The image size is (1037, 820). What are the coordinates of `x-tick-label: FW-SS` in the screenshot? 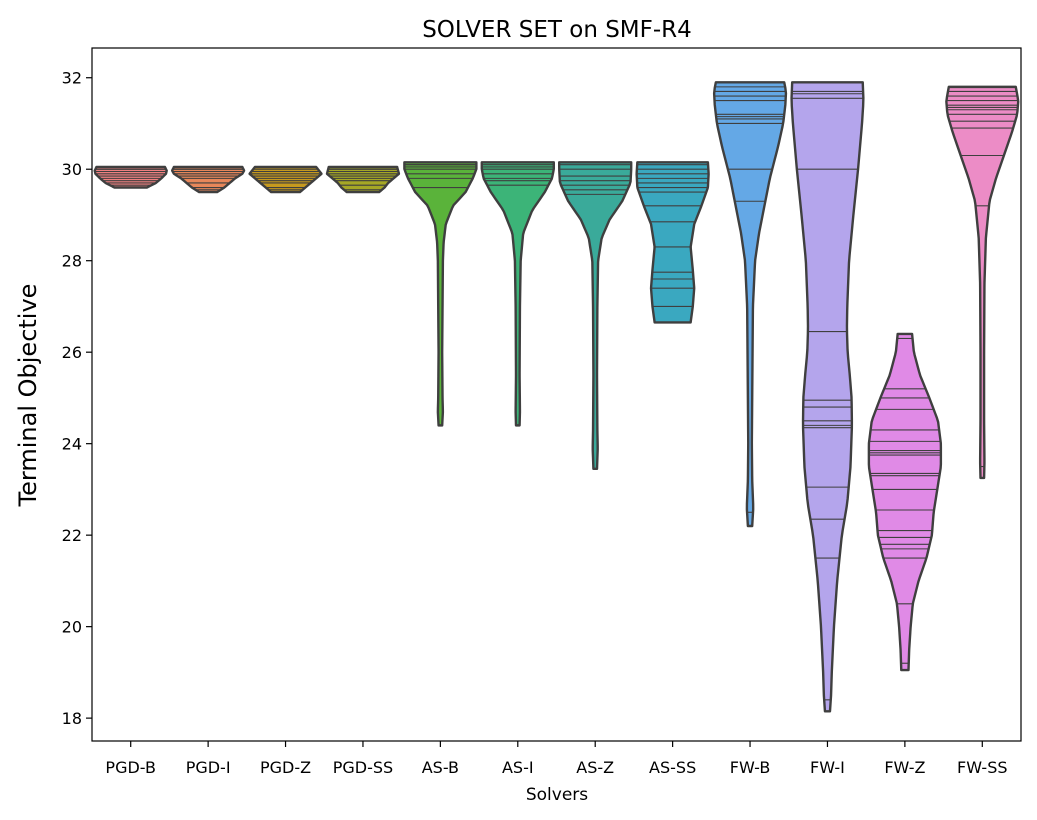 It's located at (982, 767).